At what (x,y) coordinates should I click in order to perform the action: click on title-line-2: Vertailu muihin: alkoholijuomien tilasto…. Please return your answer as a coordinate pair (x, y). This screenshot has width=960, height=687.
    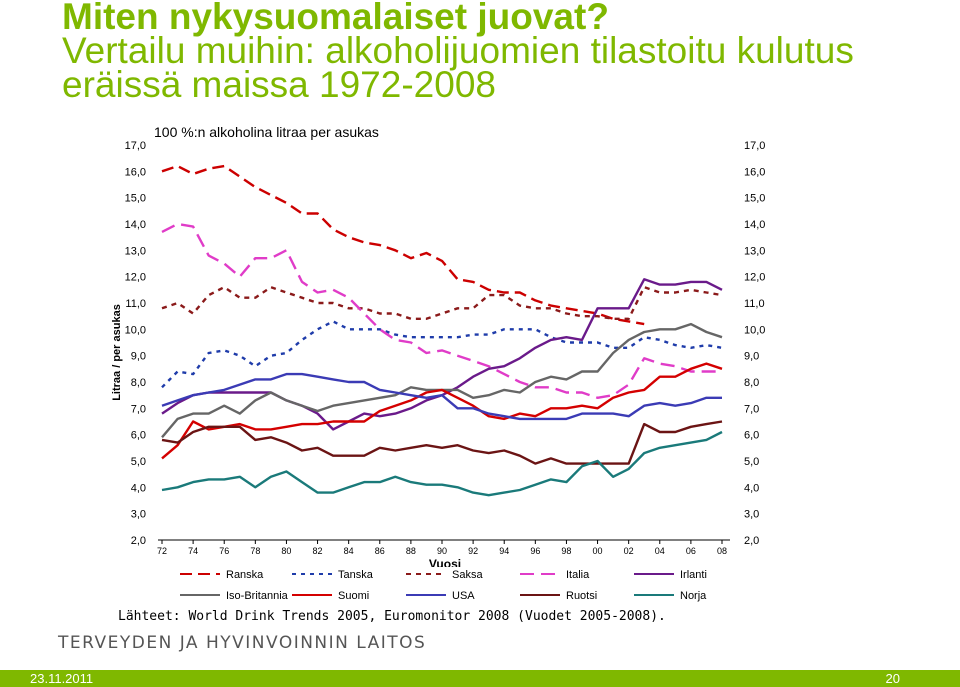
    Looking at the image, I should click on (458, 50).